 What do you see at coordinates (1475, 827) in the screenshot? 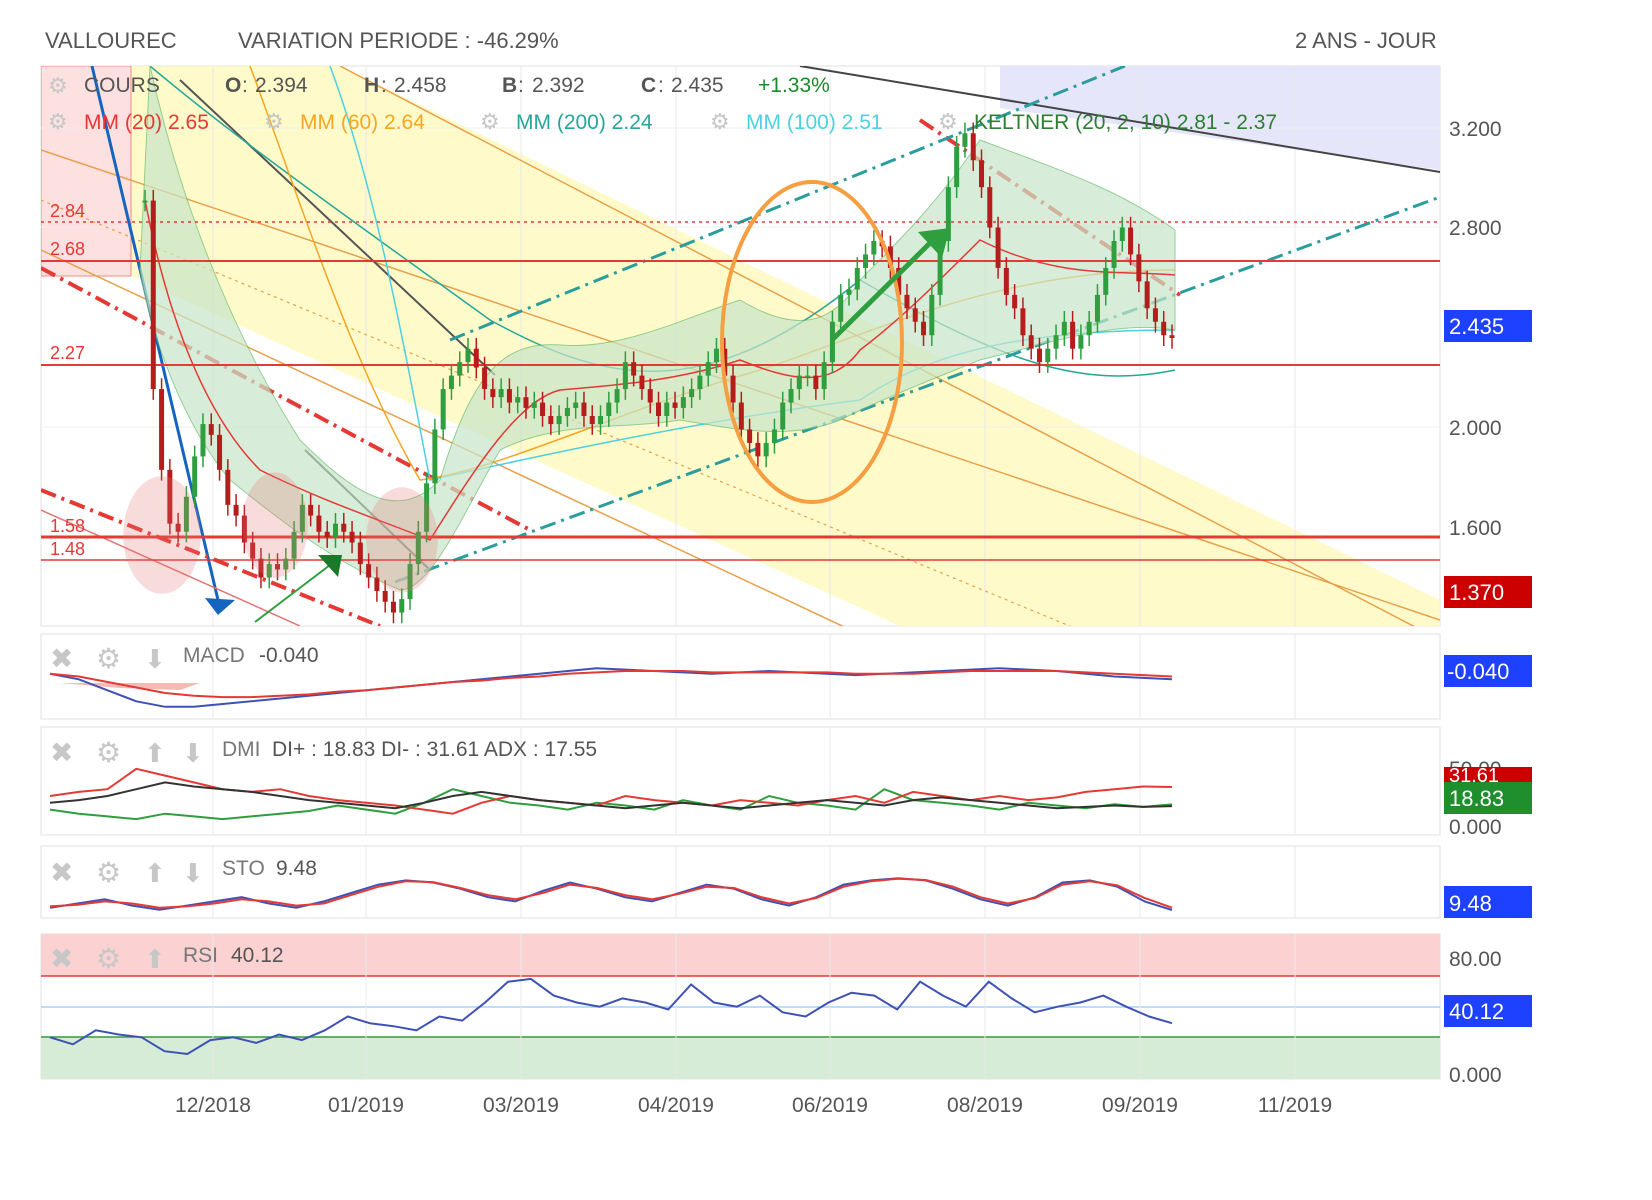
I see `dmi-y-tick-0: 0.000` at bounding box center [1475, 827].